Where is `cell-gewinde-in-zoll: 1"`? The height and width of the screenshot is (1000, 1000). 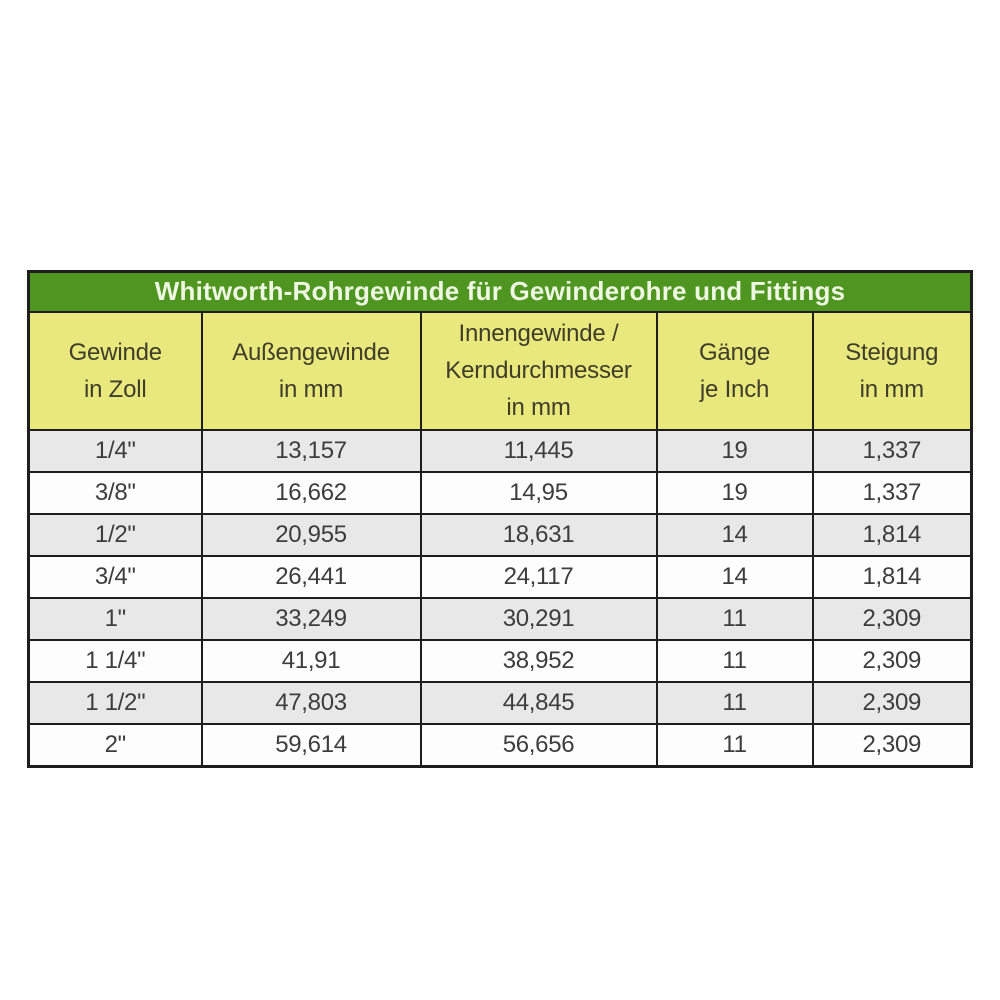 cell-gewinde-in-zoll: 1" is located at coordinates (115, 618).